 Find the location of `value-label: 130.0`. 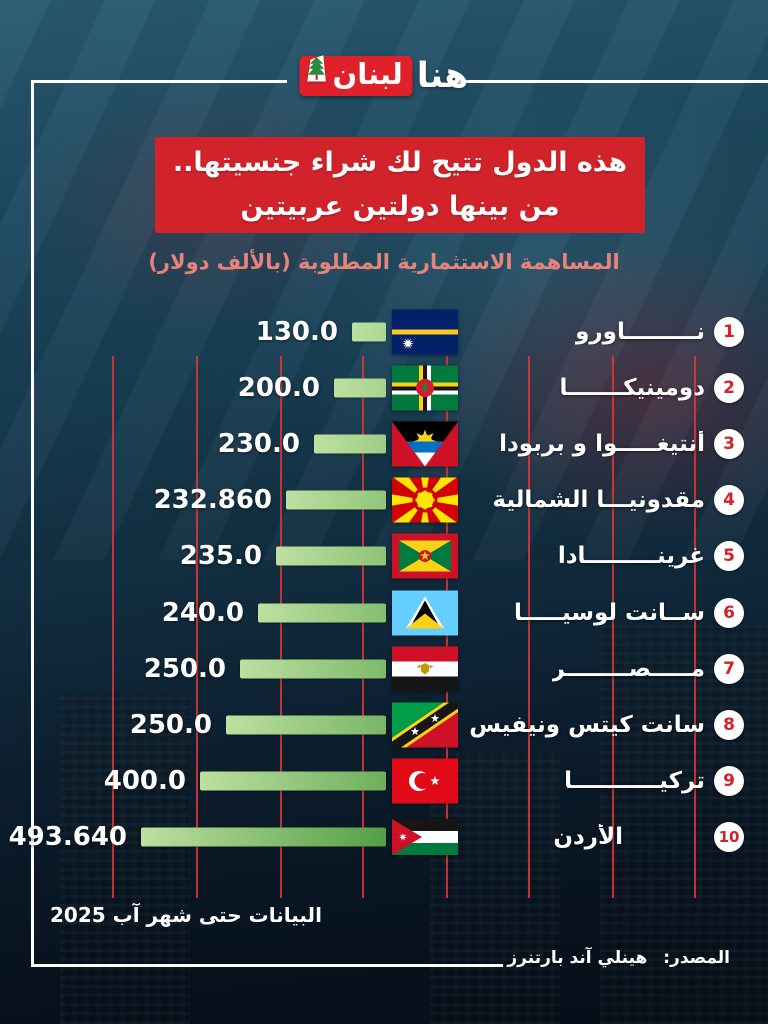

value-label: 130.0 is located at coordinates (296, 332).